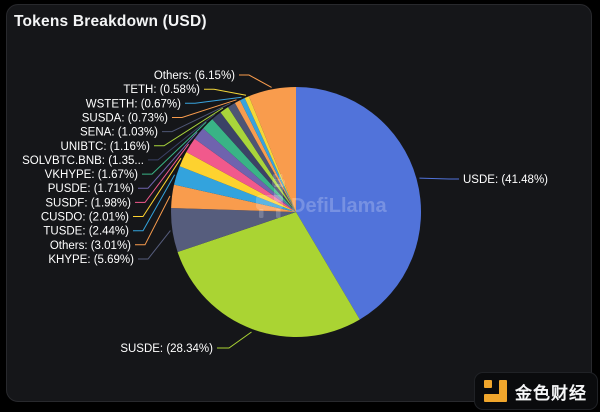  I want to click on watermark-text: DefiLlama, so click(339, 206).